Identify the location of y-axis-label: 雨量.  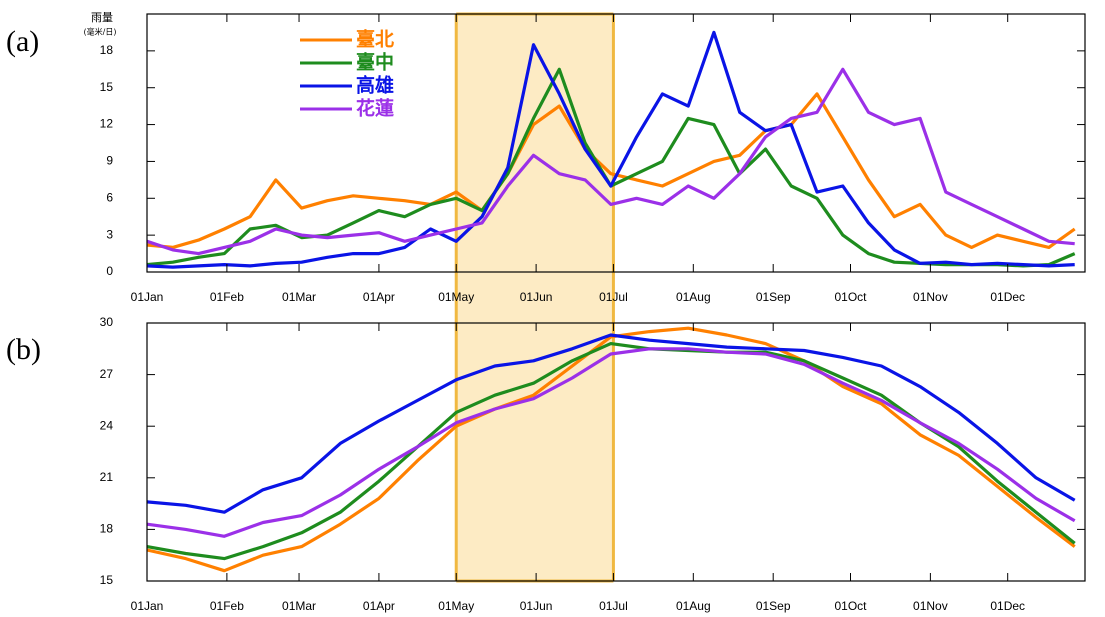
(102, 17).